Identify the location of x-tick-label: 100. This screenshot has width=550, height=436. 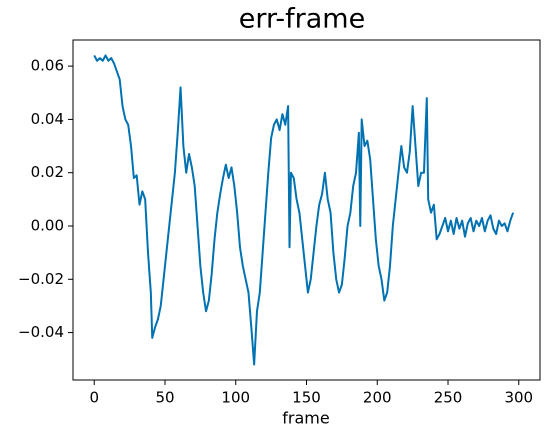
(235, 398).